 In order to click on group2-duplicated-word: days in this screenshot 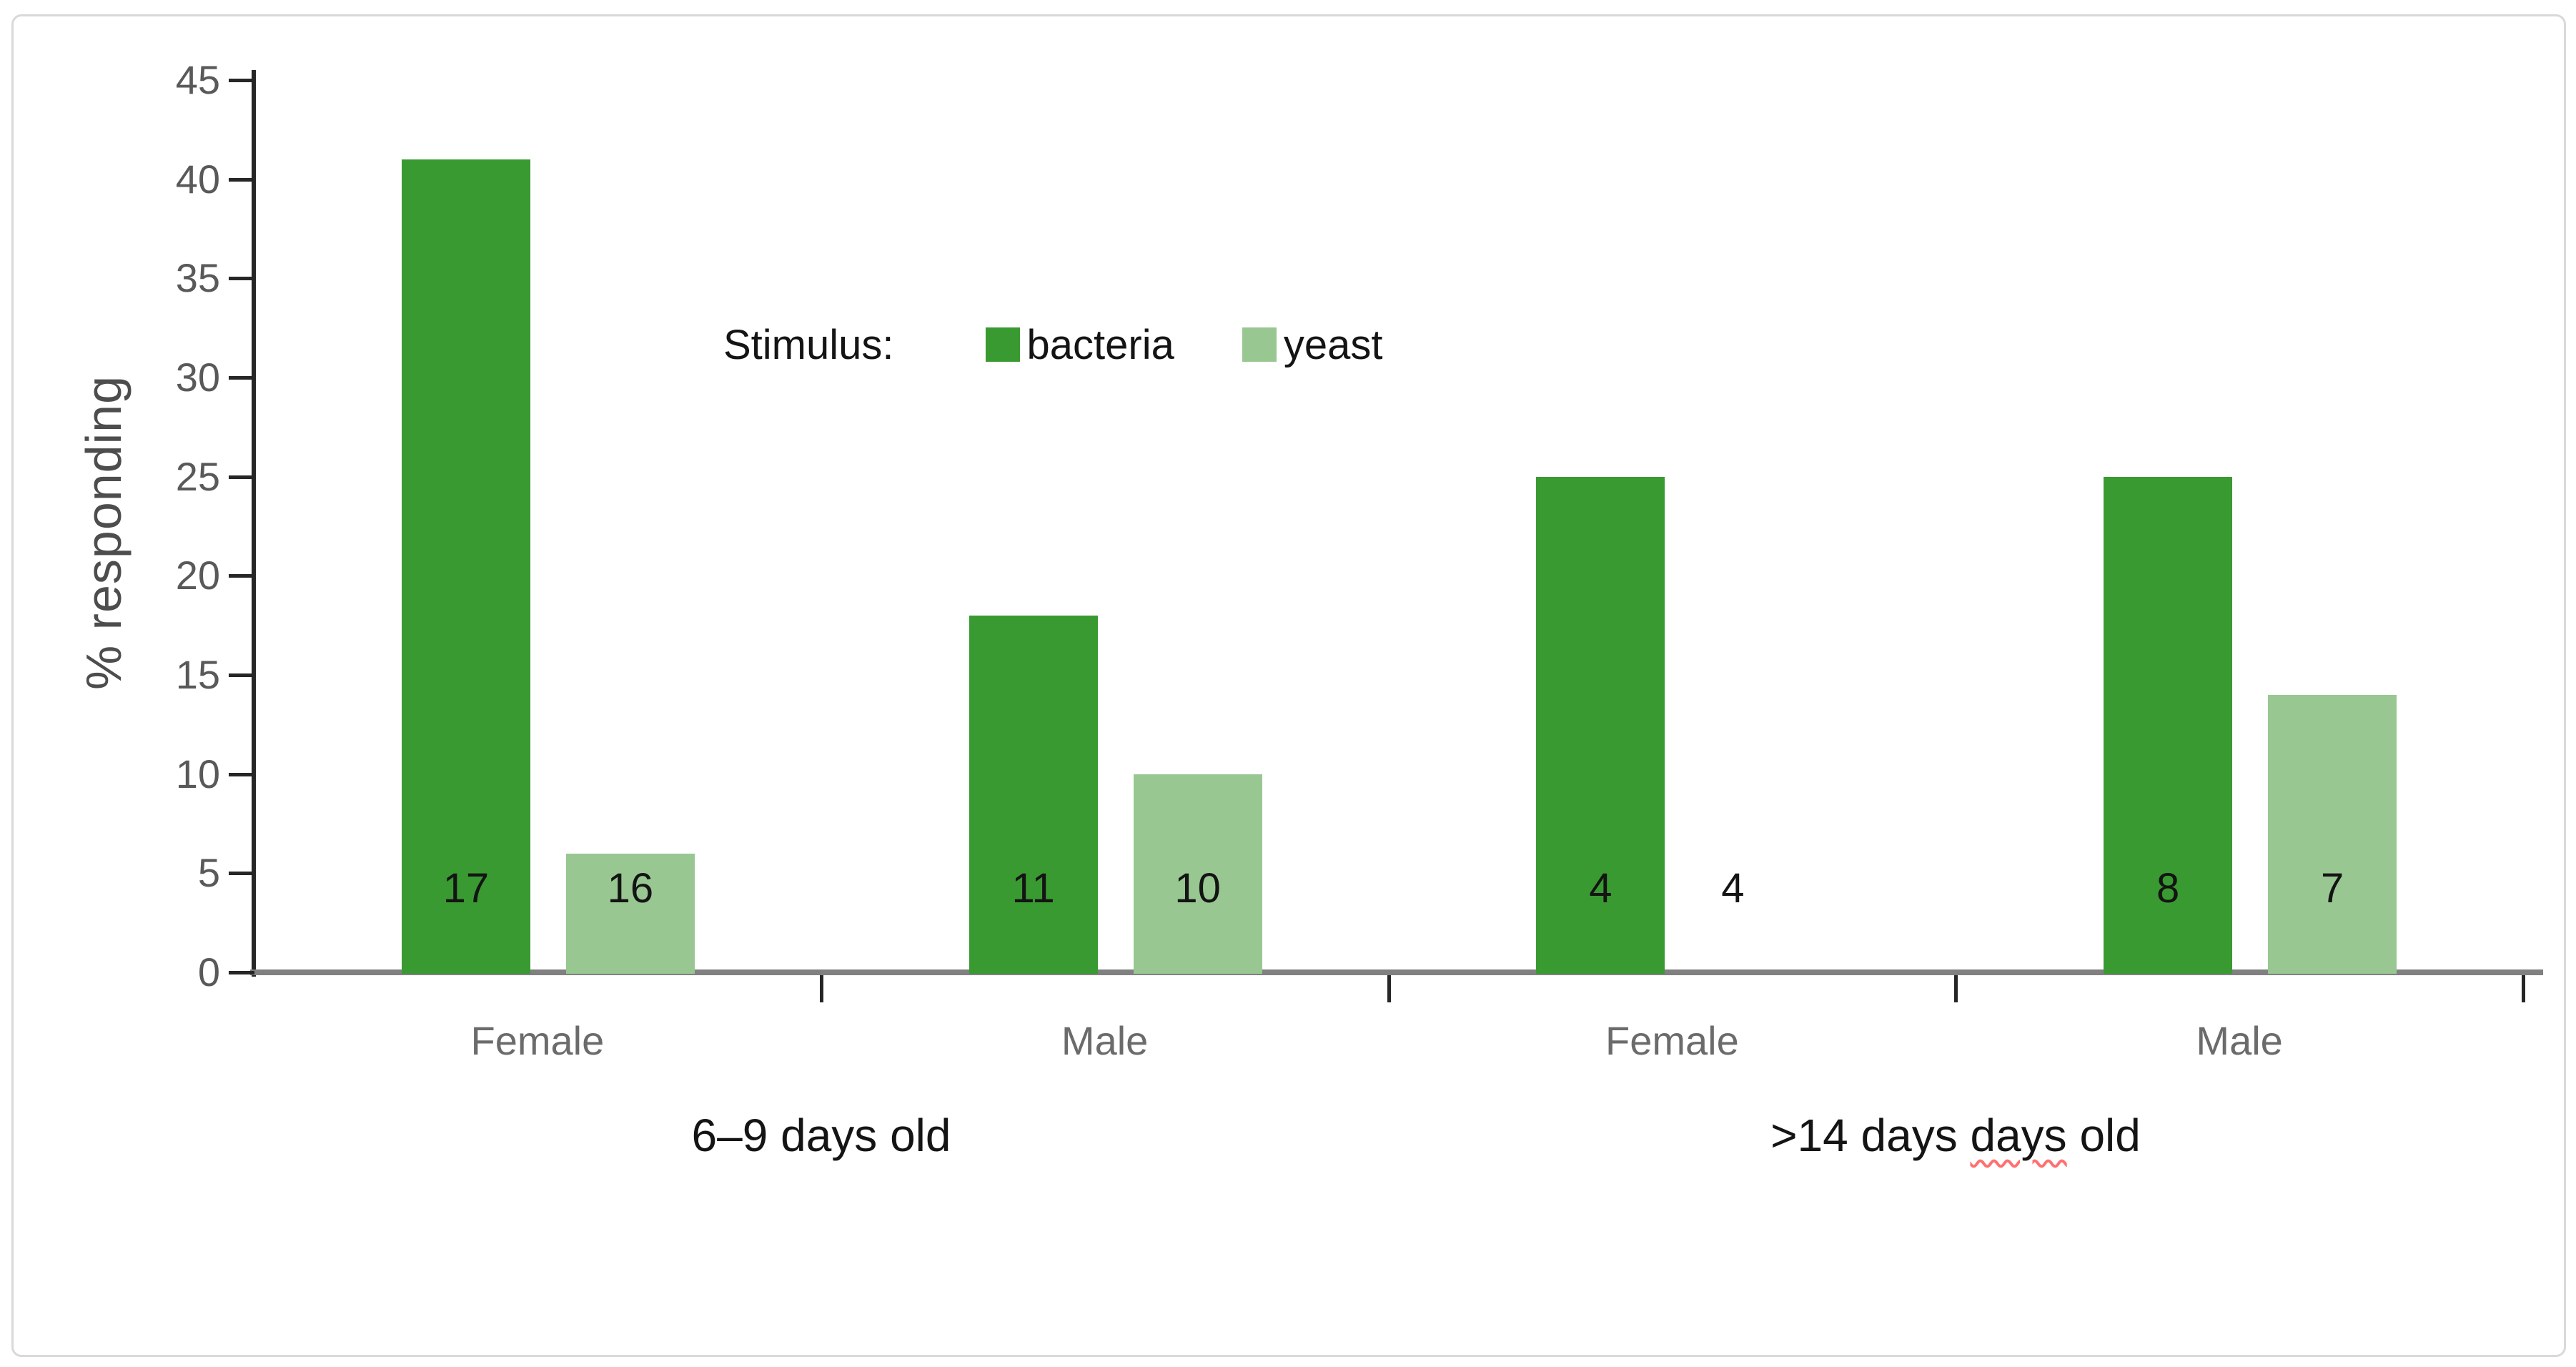, I will do `click(2019, 1136)`.